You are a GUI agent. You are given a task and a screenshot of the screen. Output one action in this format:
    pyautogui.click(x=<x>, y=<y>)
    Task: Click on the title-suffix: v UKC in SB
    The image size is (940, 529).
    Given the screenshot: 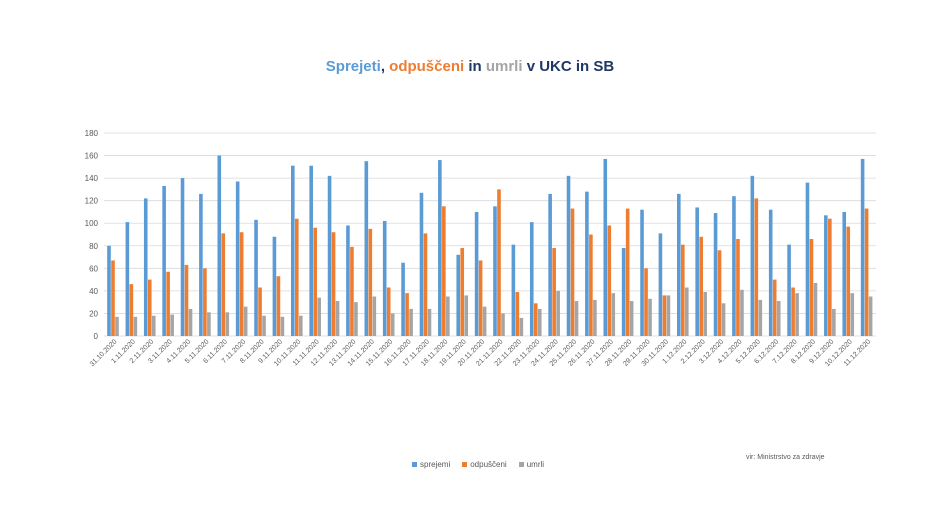 What is the action you would take?
    pyautogui.click(x=568, y=66)
    